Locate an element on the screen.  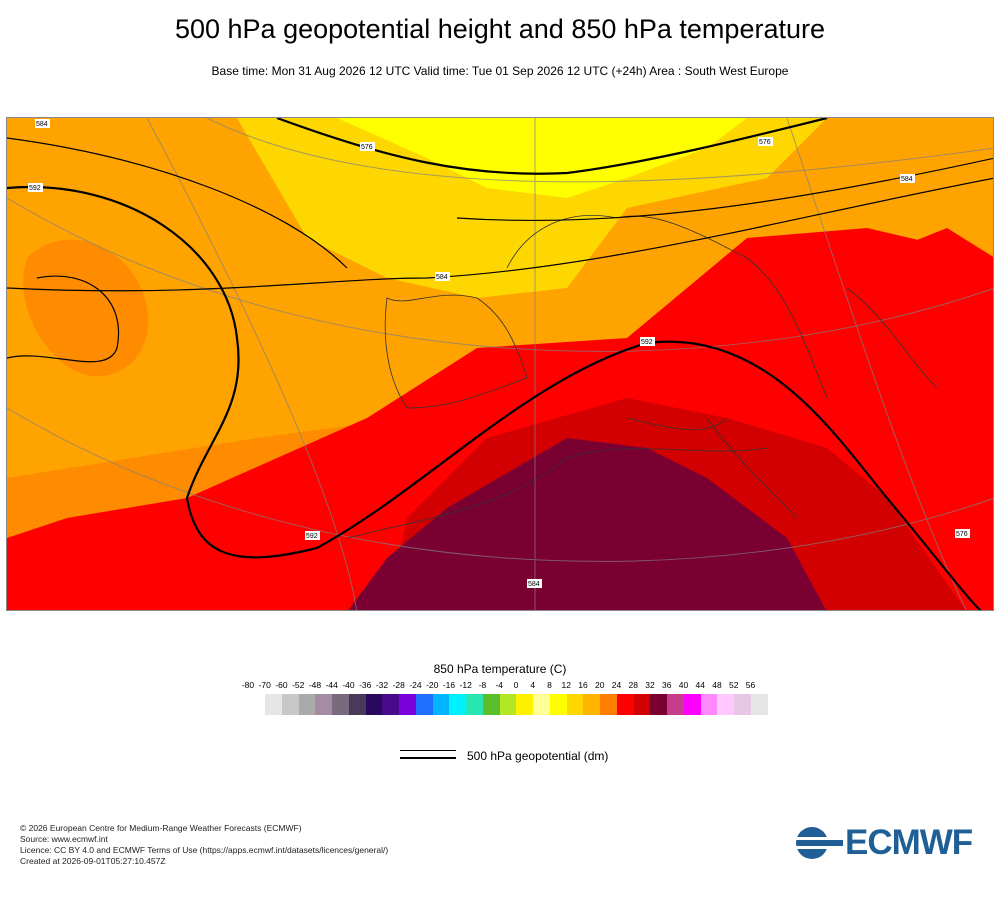
legend-tick-label: 4 is located at coordinates (533, 685).